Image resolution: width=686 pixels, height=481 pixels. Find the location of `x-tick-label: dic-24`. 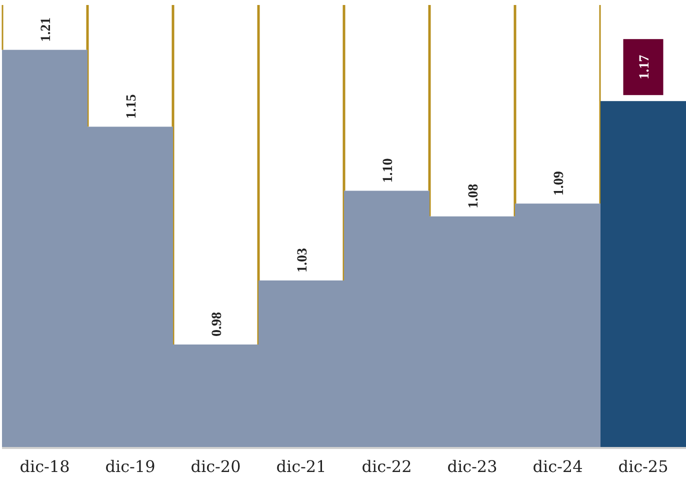

x-tick-label: dic-24 is located at coordinates (557, 466).